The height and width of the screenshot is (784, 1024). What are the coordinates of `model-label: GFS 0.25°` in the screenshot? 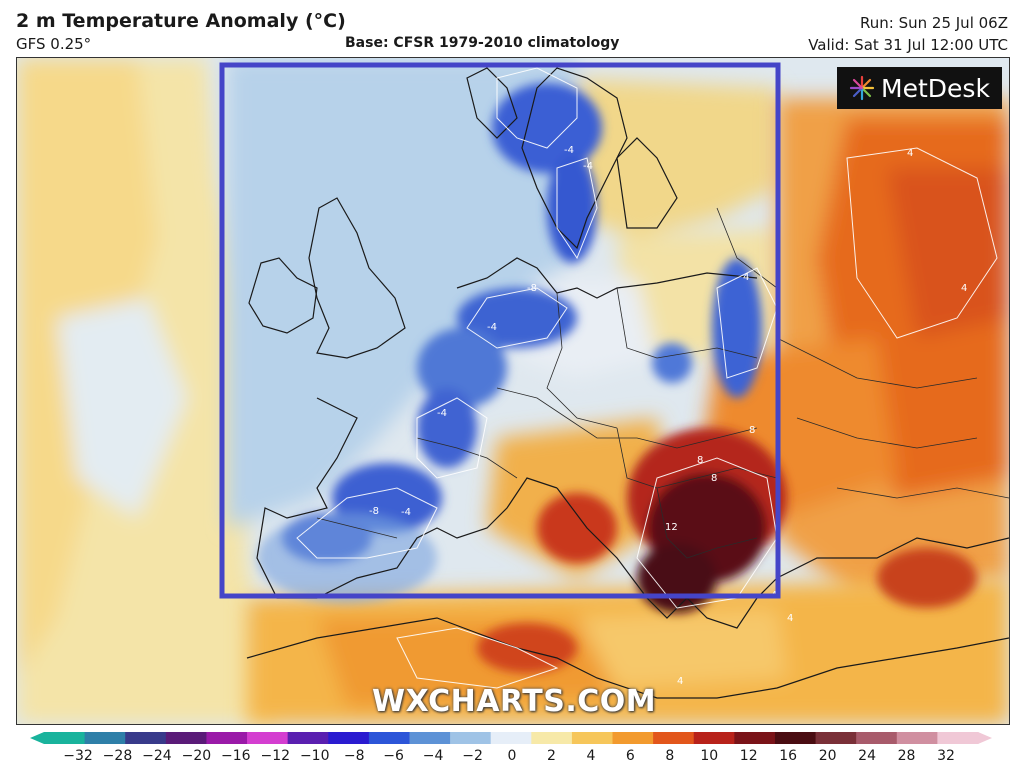 It's located at (54, 44).